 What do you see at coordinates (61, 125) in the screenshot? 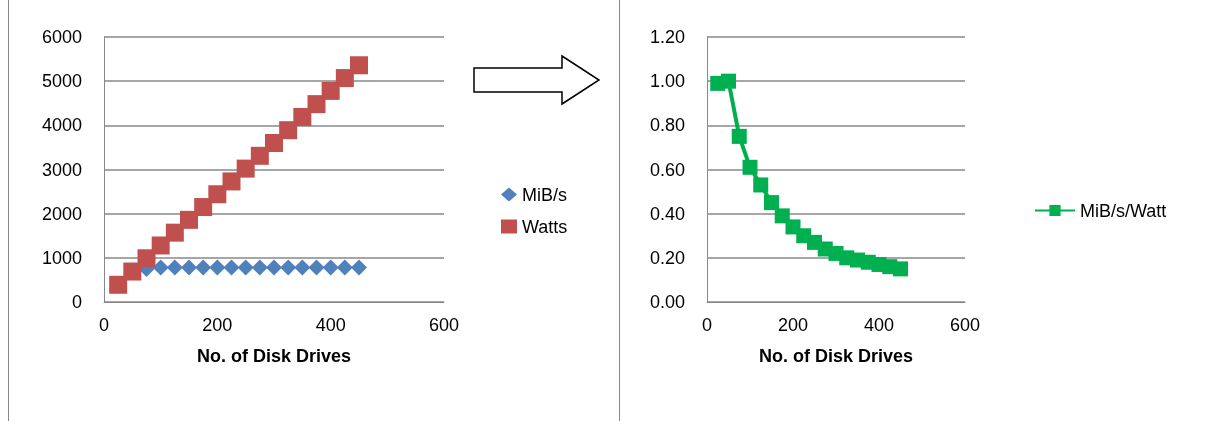
I see `y-tick-label: 4000` at bounding box center [61, 125].